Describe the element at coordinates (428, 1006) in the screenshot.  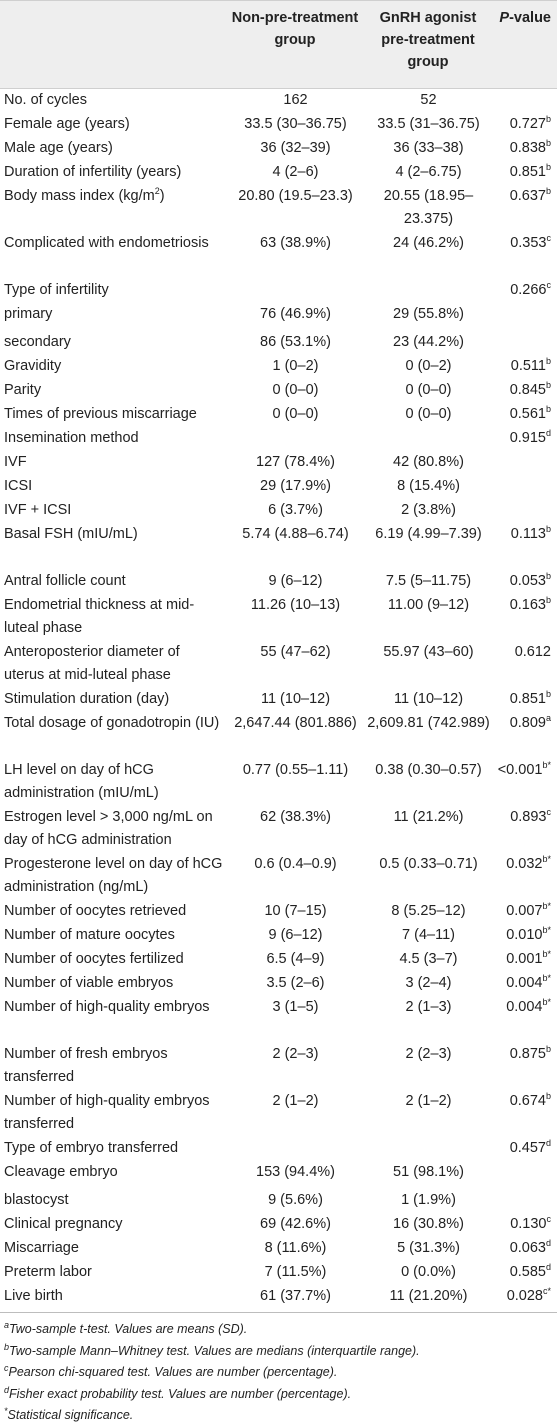
I see `cell-gnrh-pretreatment: 2 (1–3)` at that location.